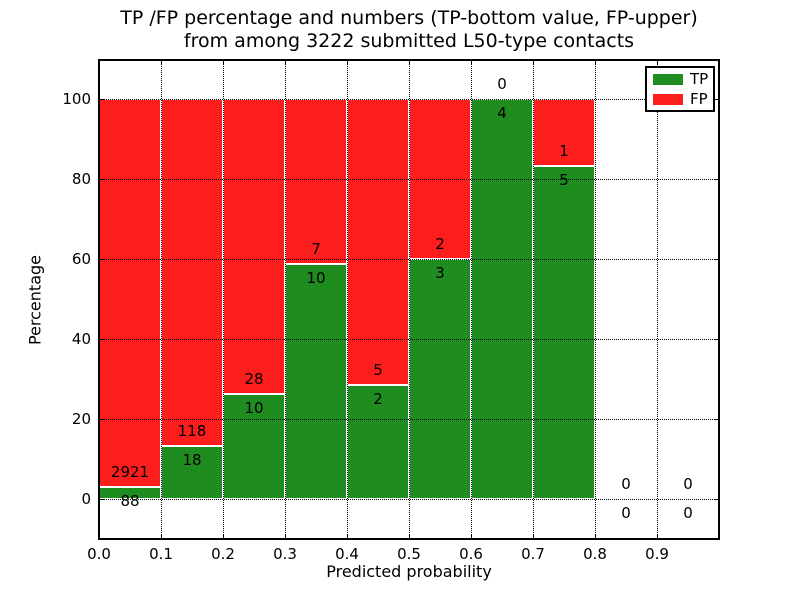 This screenshot has height=600, width=800. What do you see at coordinates (316, 248) in the screenshot?
I see `fp-count-label: 7` at bounding box center [316, 248].